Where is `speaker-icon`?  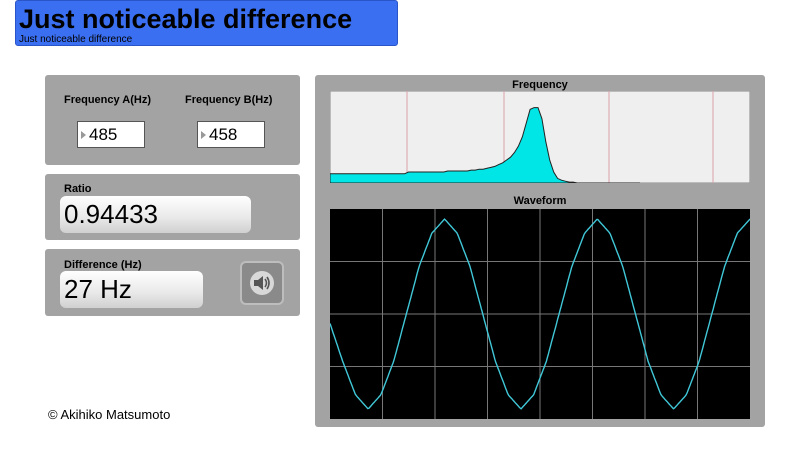
speaker-icon is located at coordinates (262, 283).